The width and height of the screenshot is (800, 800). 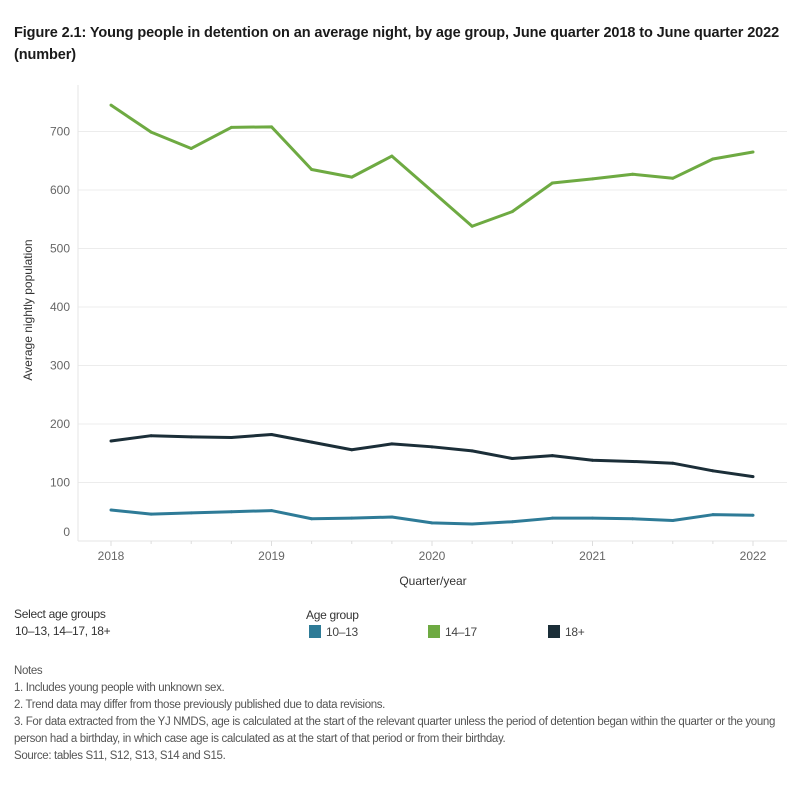 I want to click on x-tick-label: 2018, so click(x=111, y=556).